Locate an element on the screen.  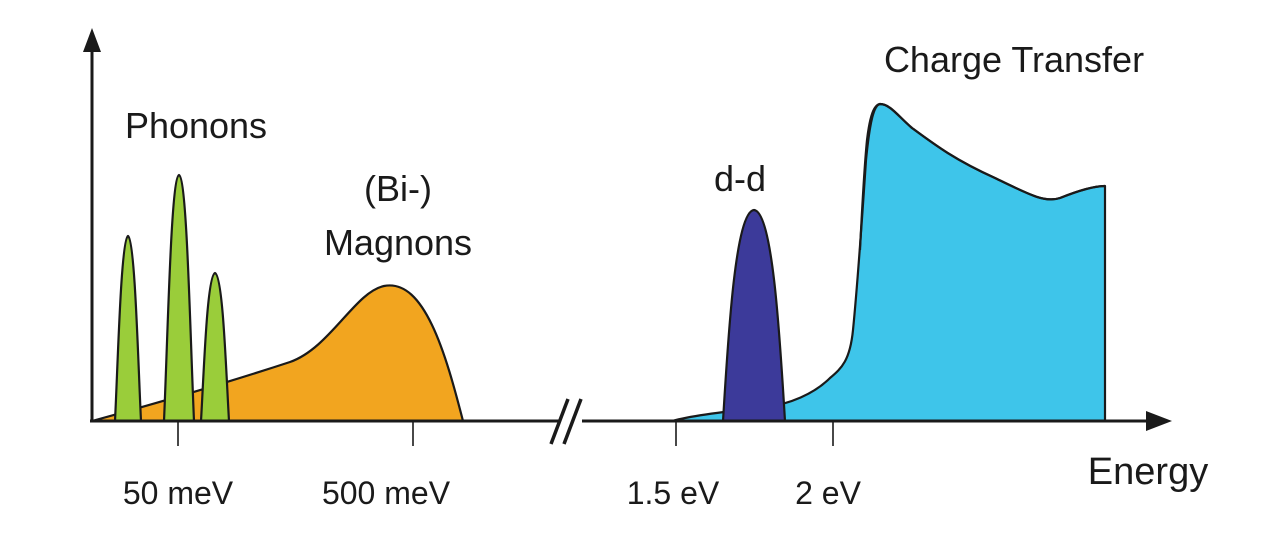
tick-label-50mev: 50 meV is located at coordinates (178, 493).